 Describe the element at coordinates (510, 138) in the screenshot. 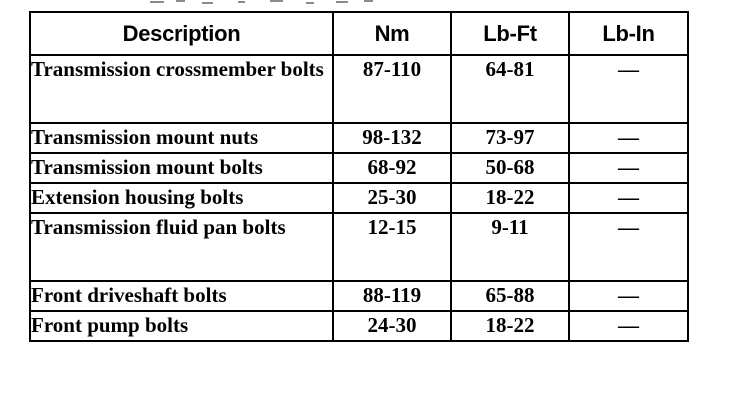

I see `cell-lbft: 73-97` at that location.